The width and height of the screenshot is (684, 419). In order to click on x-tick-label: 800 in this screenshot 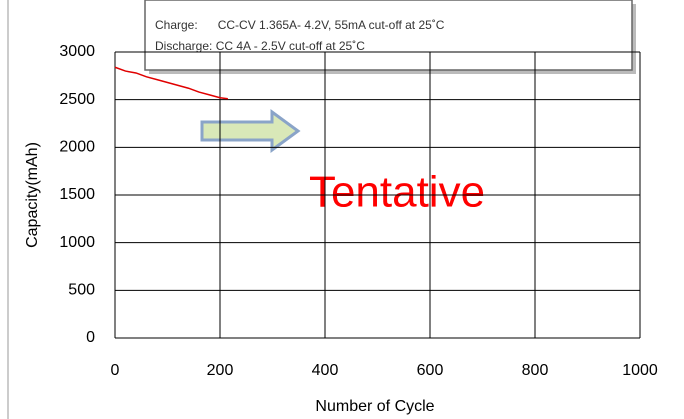, I will do `click(535, 370)`.